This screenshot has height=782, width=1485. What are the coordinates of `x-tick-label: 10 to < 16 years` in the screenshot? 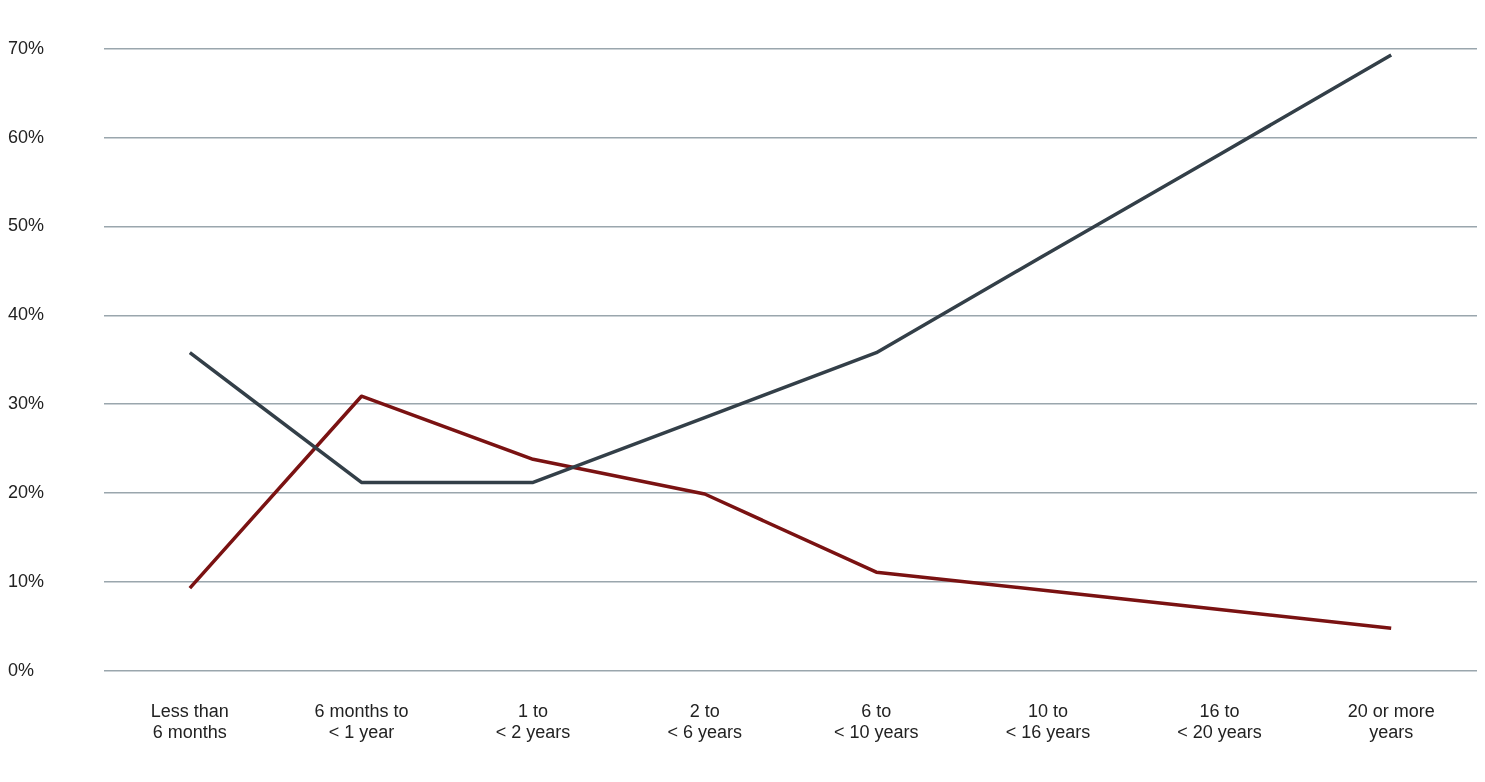 It's located at (1048, 721).